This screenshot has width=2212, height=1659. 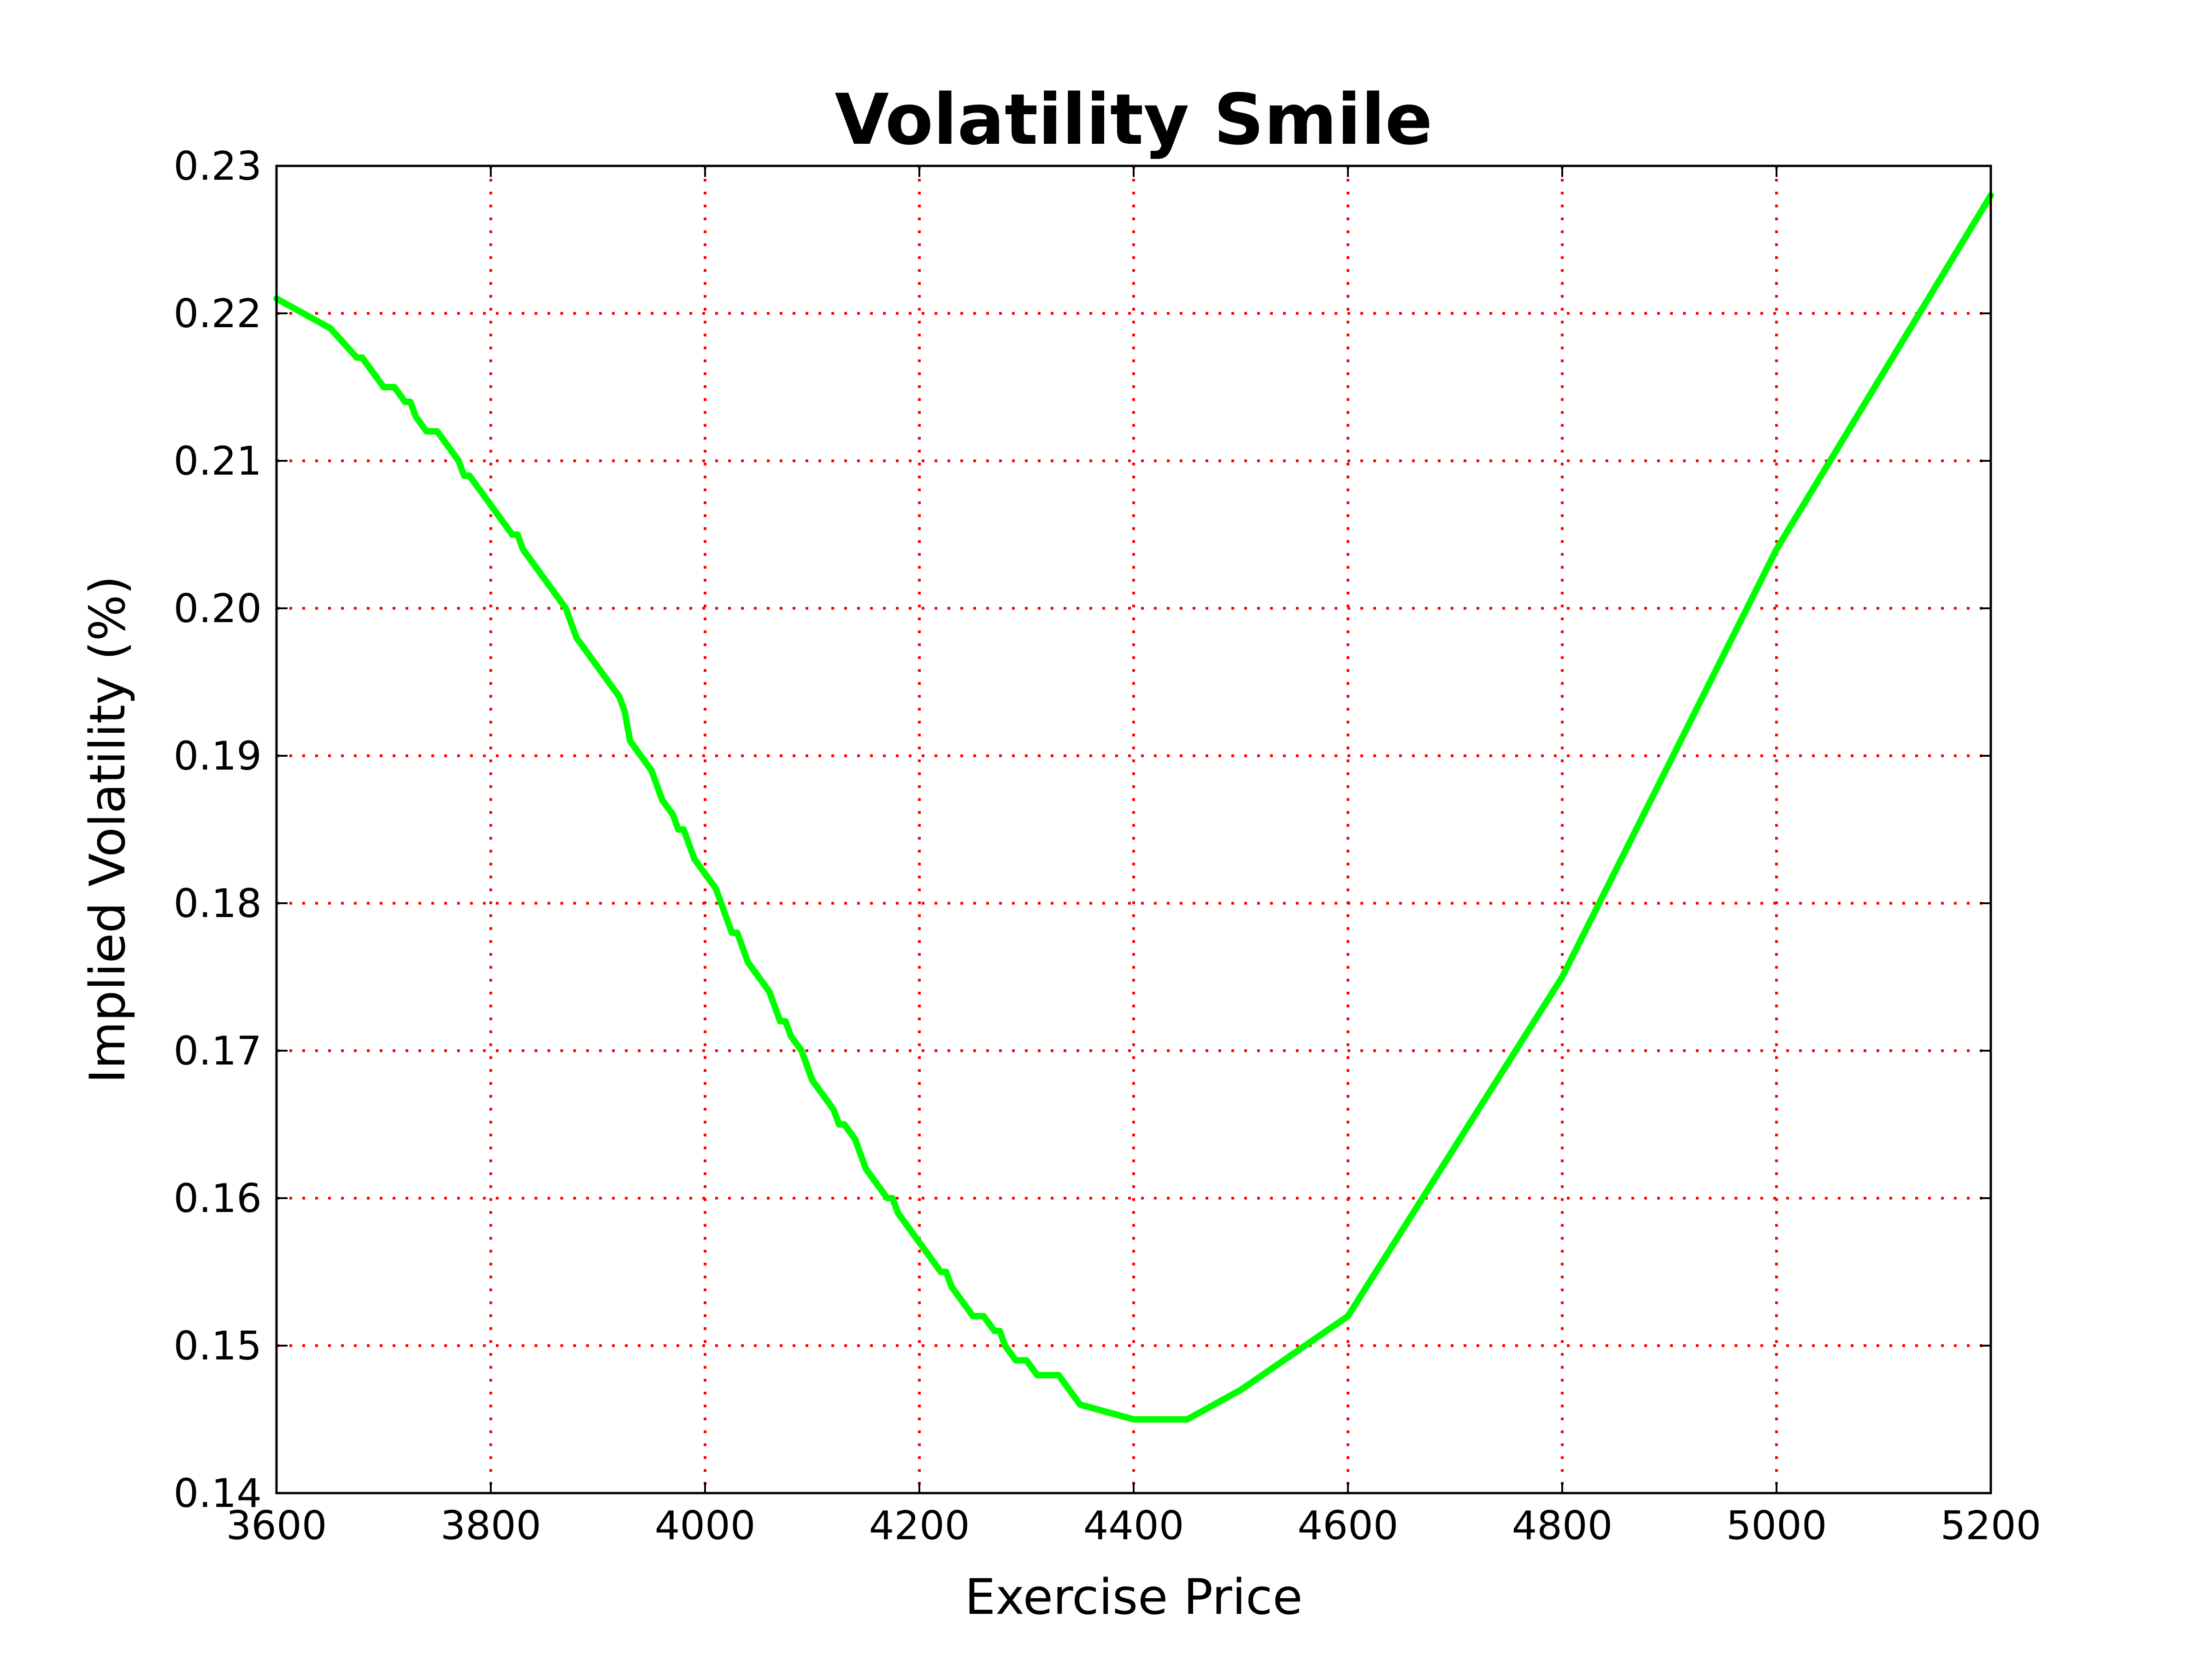 I want to click on x-tick-label: 3800, so click(x=491, y=1526).